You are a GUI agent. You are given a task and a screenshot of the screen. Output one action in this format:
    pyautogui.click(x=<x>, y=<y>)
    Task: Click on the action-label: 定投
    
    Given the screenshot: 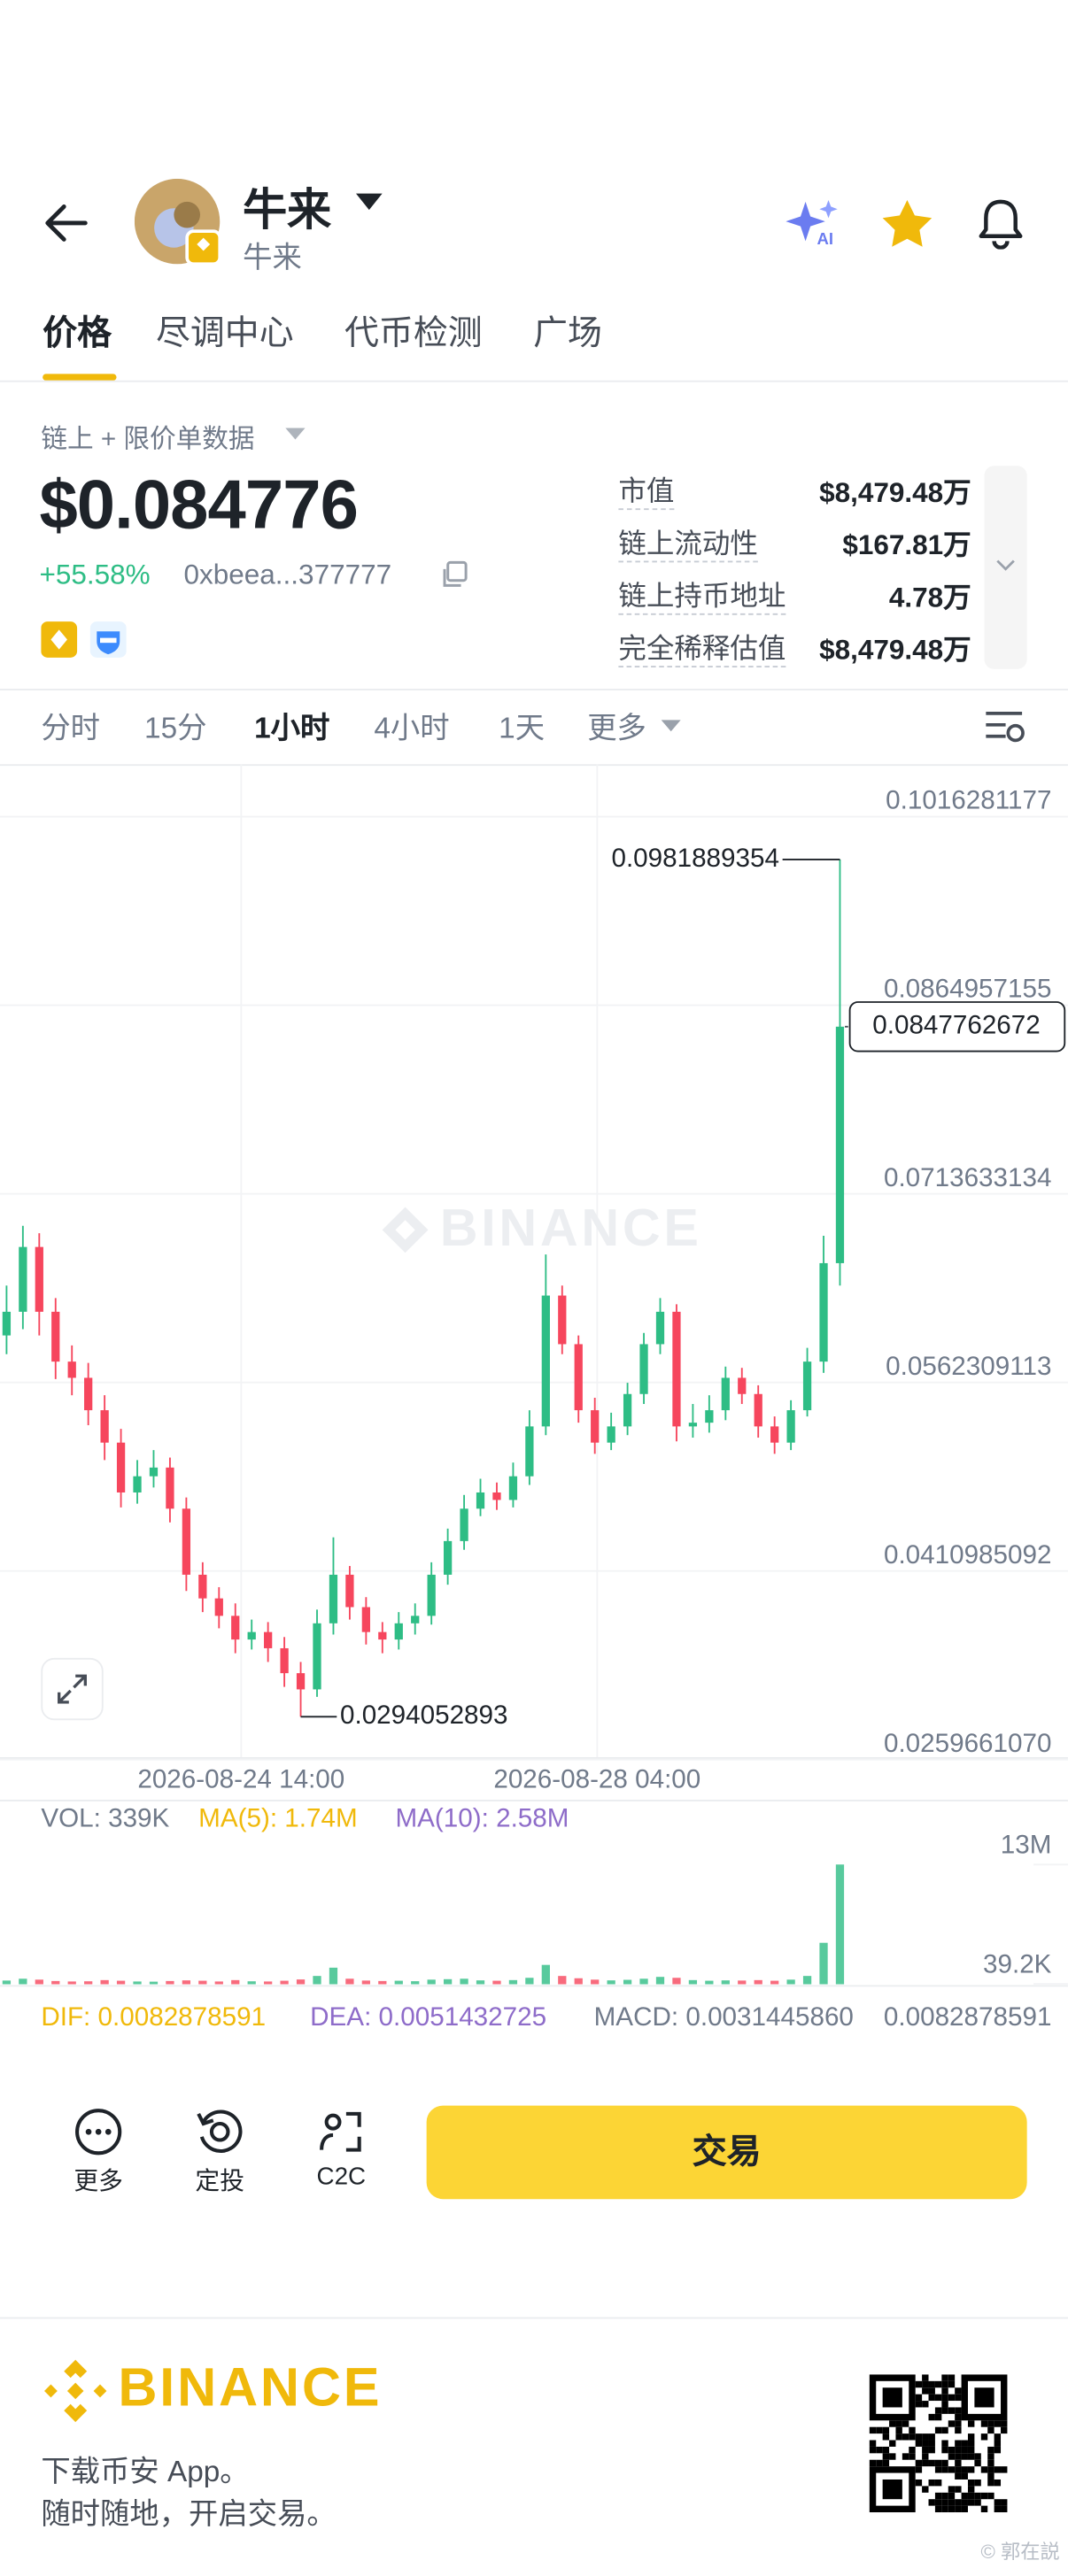 What is the action you would take?
    pyautogui.click(x=220, y=2182)
    